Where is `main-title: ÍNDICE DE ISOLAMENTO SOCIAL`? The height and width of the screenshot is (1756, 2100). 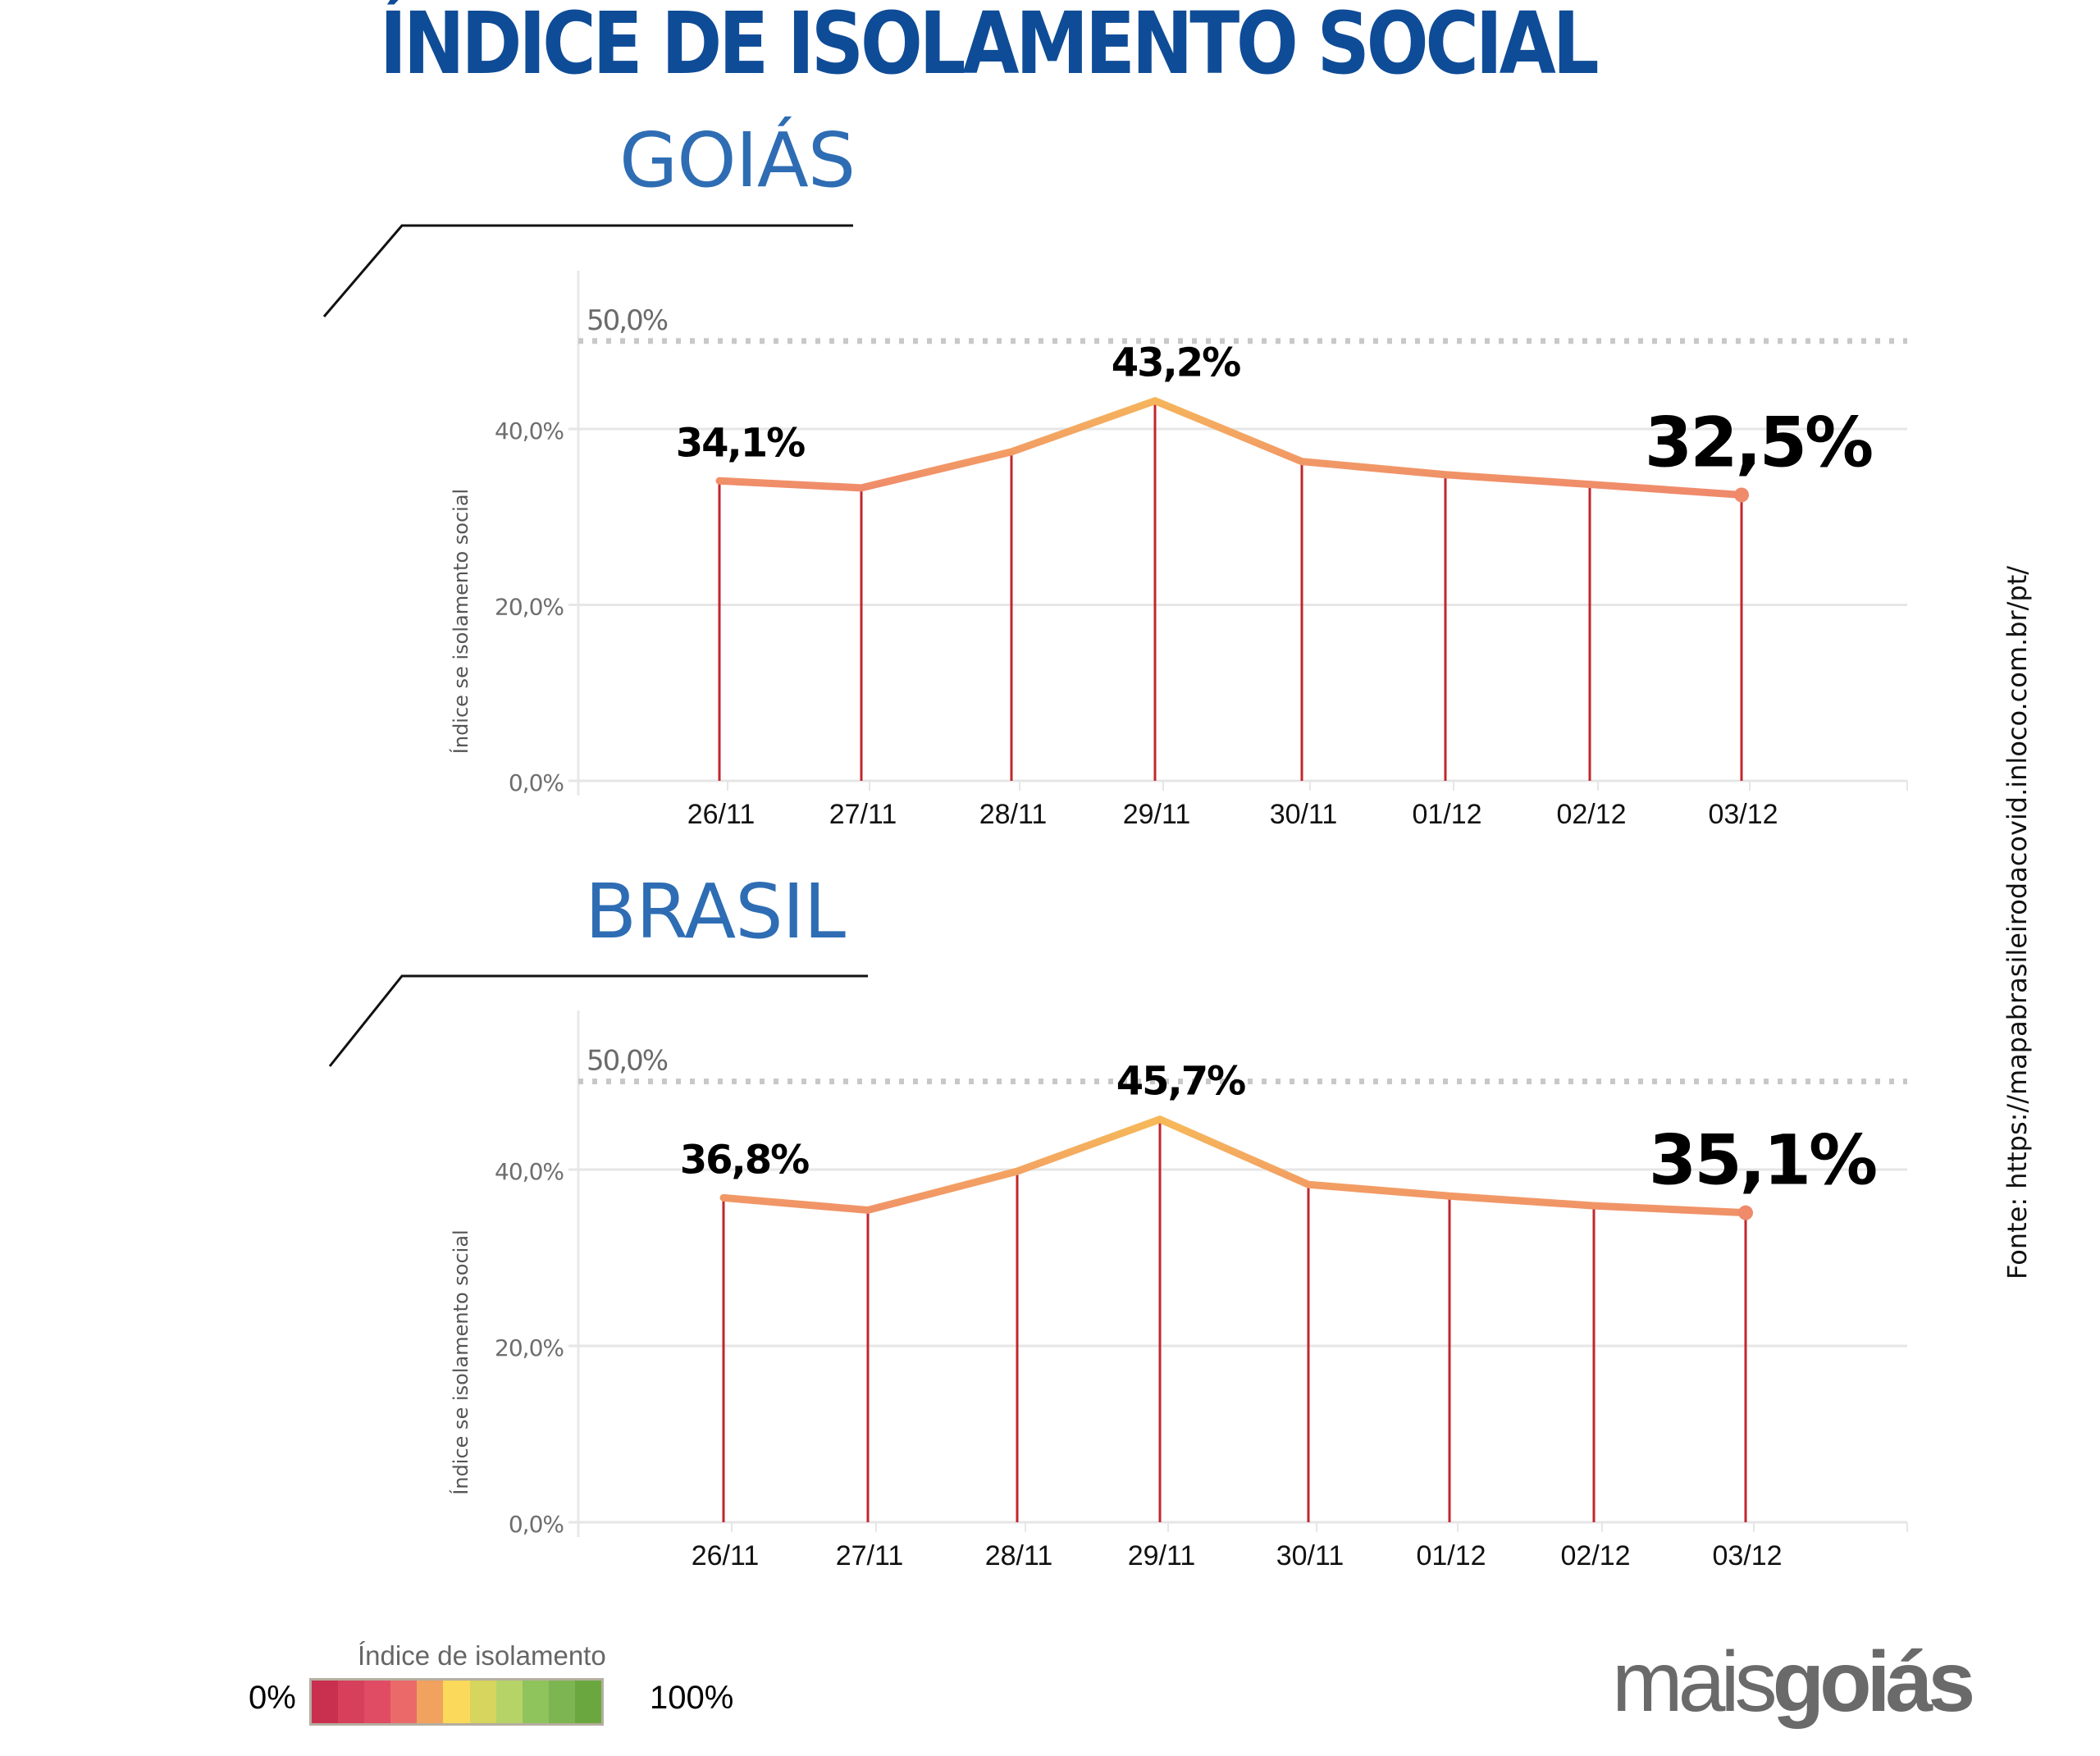
main-title: ÍNDICE DE ISOLAMENTO SOCIAL is located at coordinates (989, 47).